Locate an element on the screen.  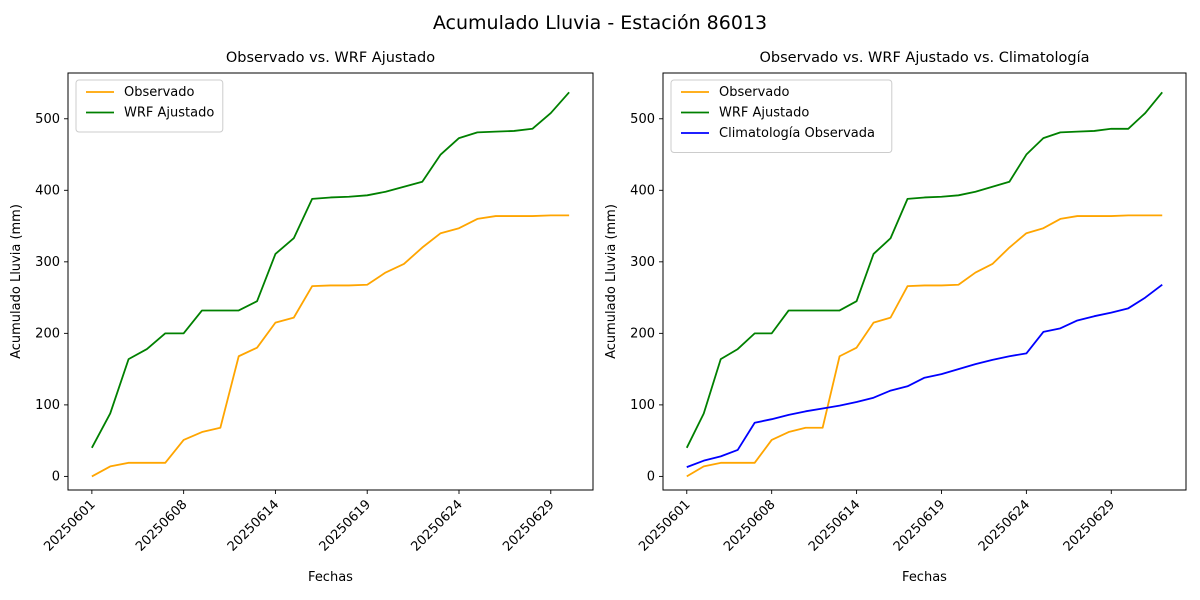
series-line-climatolog-a-observada is located at coordinates (924, 376).